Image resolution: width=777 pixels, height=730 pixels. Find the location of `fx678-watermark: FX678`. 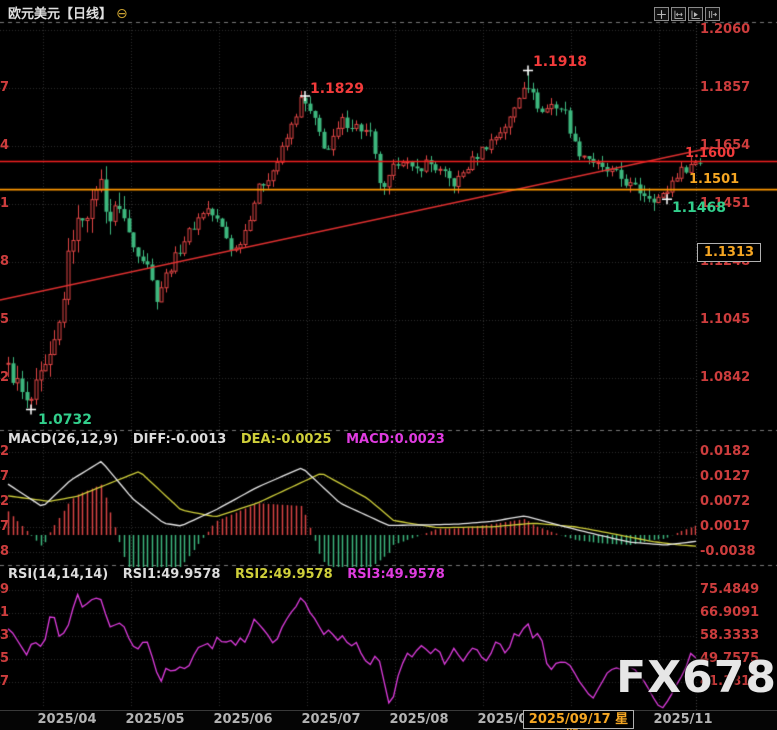

fx678-watermark: FX678 is located at coordinates (696, 677).